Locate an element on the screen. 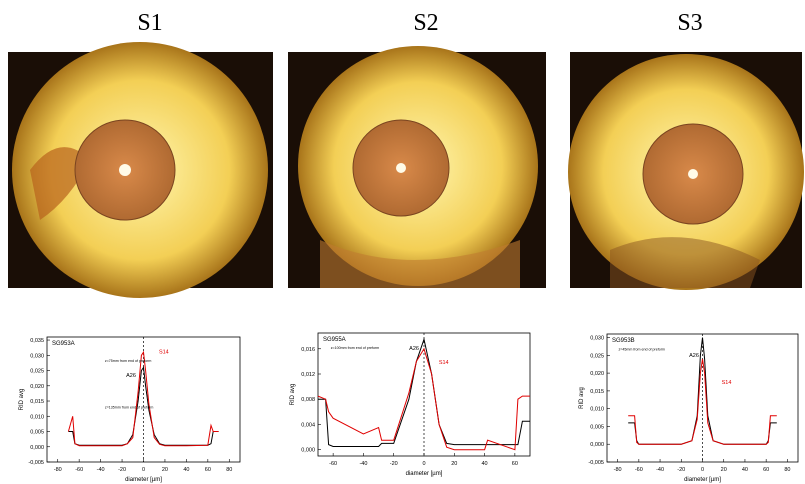 This screenshot has width=805, height=484. y-tick-label: 0,016 is located at coordinates (308, 350).